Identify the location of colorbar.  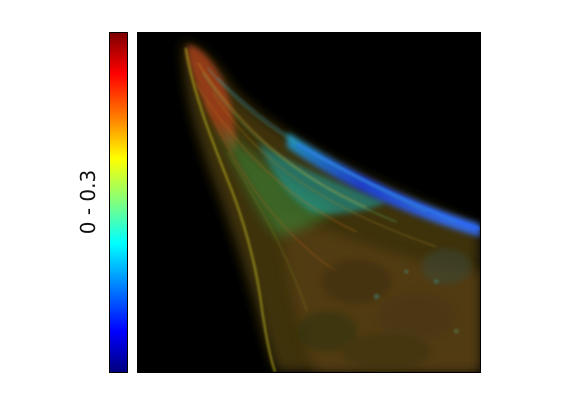
(118, 202).